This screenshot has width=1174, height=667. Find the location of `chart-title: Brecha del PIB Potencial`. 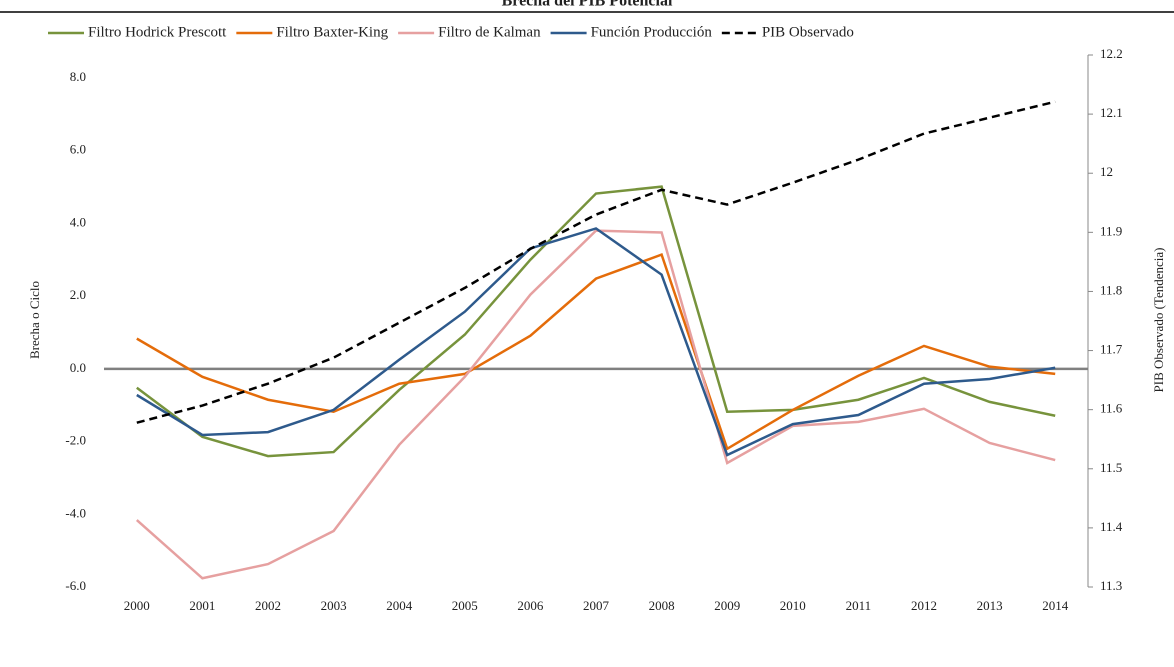

chart-title: Brecha del PIB Potencial is located at coordinates (587, 5).